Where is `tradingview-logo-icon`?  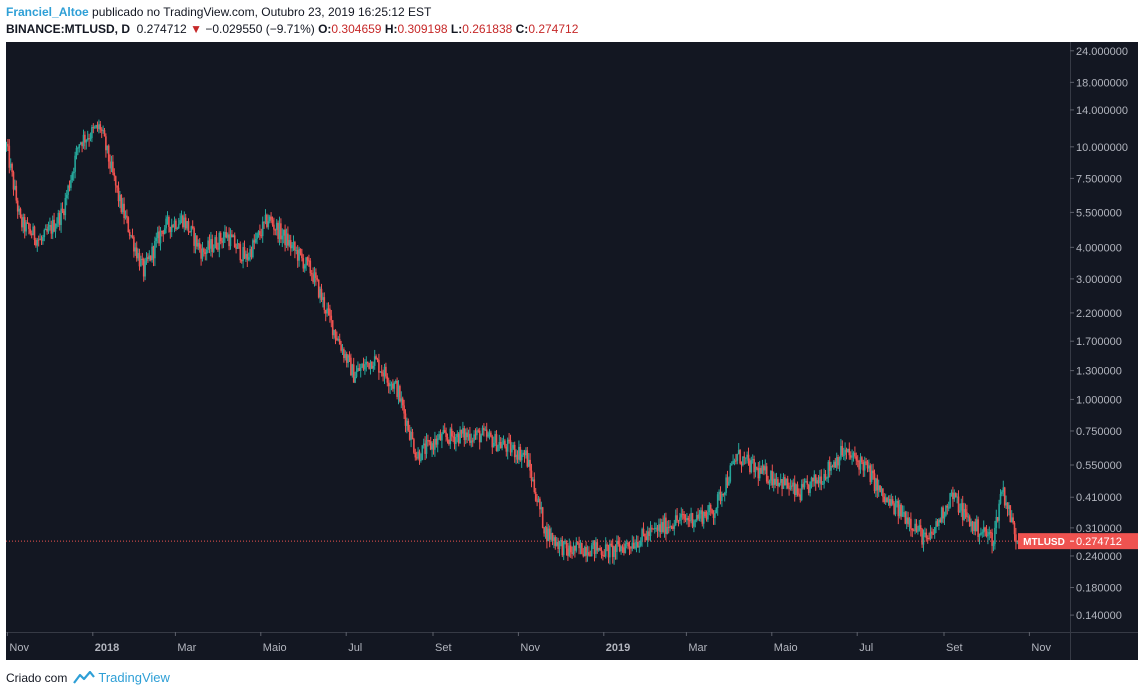
tradingview-logo-icon is located at coordinates (84, 678).